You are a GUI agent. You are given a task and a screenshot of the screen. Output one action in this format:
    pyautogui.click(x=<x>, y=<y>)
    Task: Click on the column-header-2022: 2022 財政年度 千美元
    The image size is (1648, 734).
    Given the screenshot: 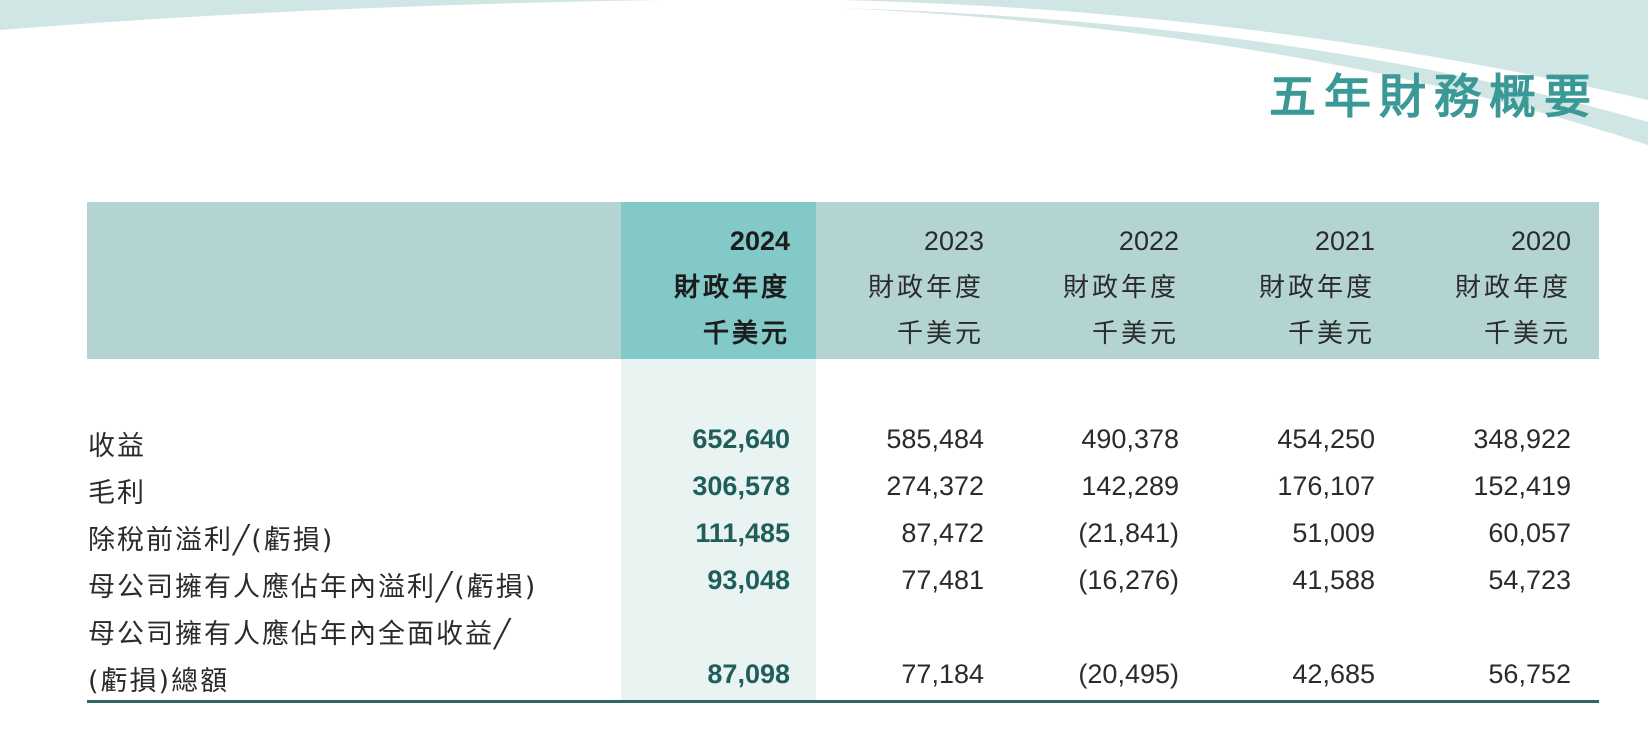 What is the action you would take?
    pyautogui.click(x=1094, y=288)
    